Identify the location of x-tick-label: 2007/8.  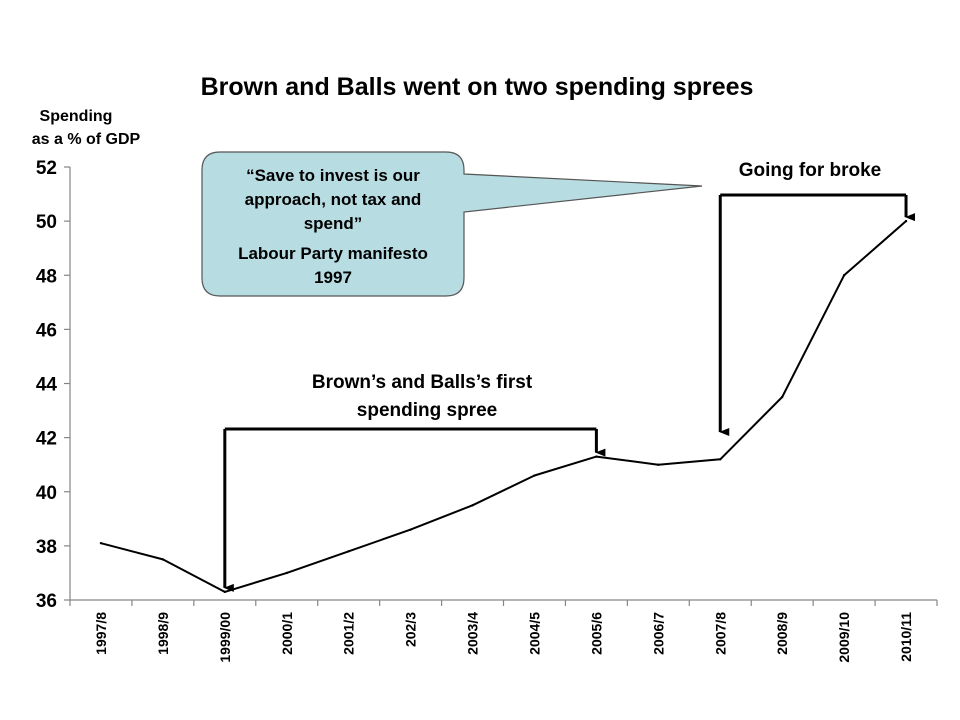
(720, 633).